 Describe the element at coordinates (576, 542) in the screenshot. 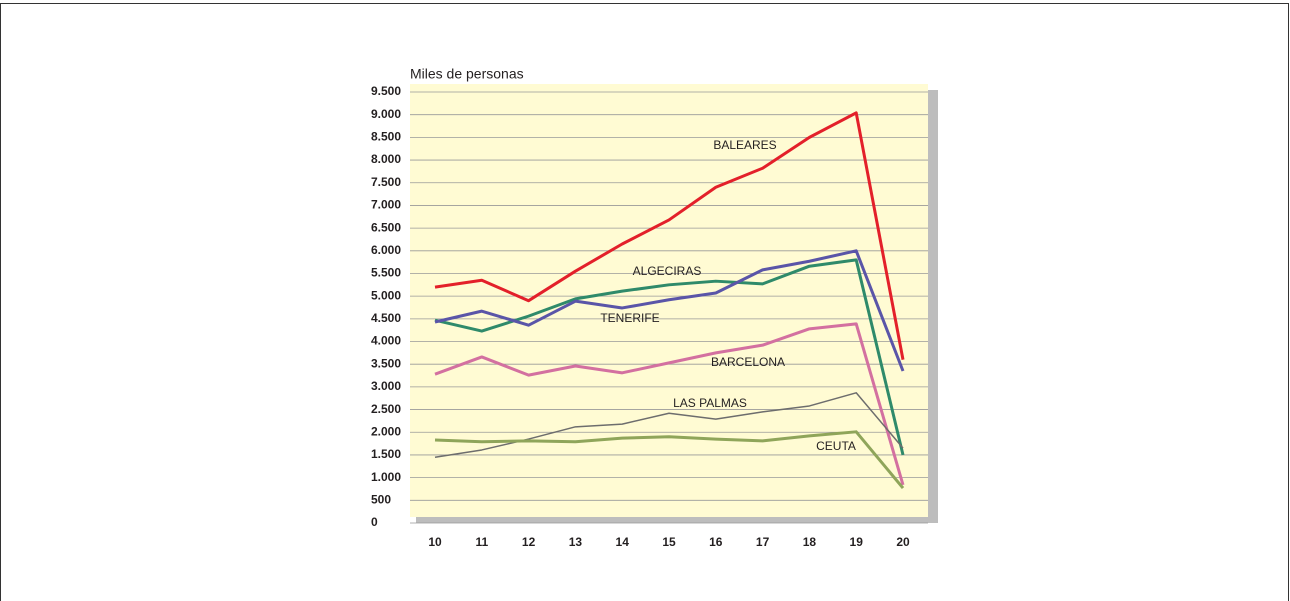

I see `x-tick-label: 13` at that location.